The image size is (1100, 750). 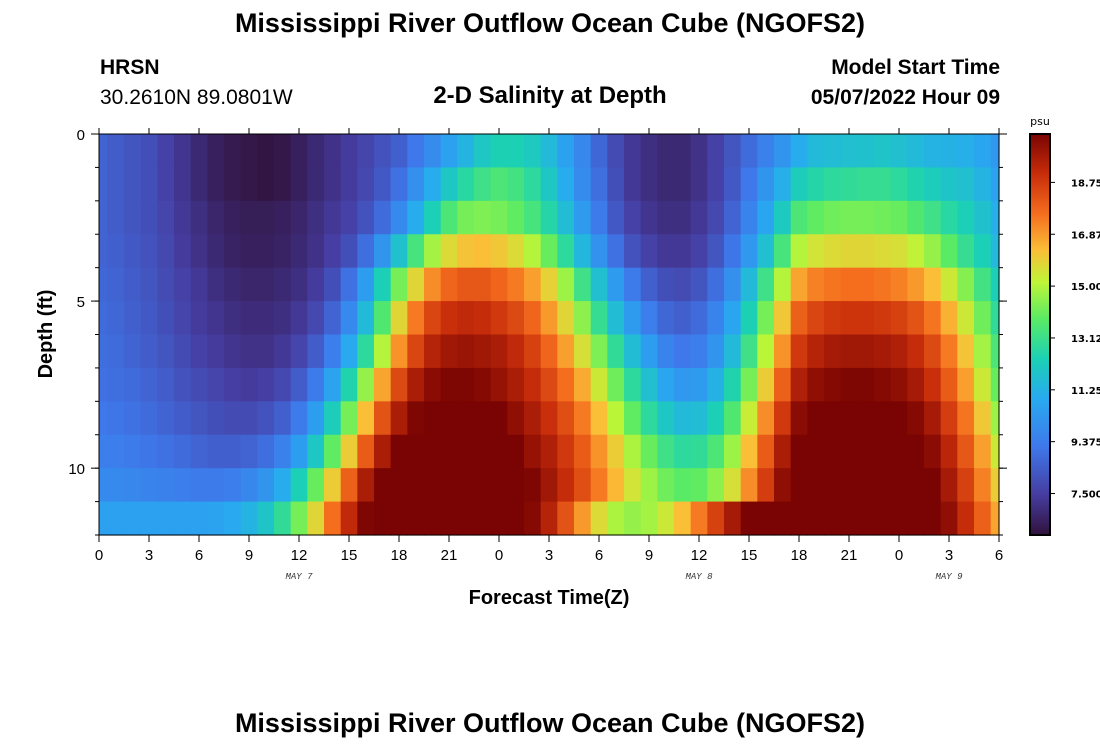 I want to click on x-tick-label: 6, so click(x=599, y=555).